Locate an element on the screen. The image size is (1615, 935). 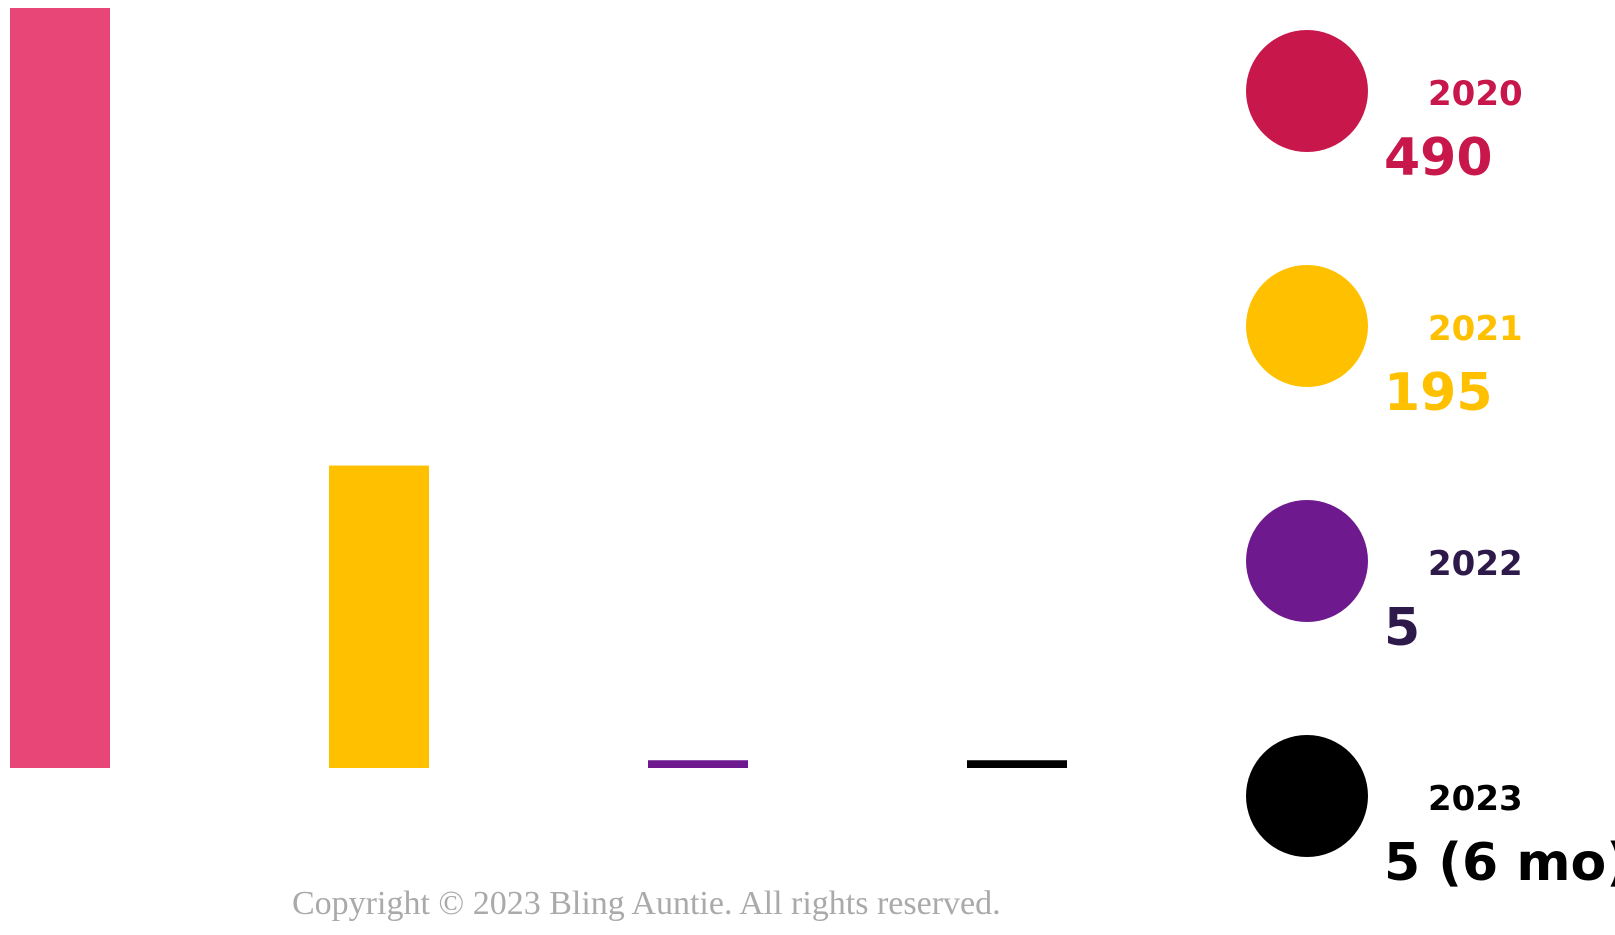
legend-dot-2020 is located at coordinates (1307, 91).